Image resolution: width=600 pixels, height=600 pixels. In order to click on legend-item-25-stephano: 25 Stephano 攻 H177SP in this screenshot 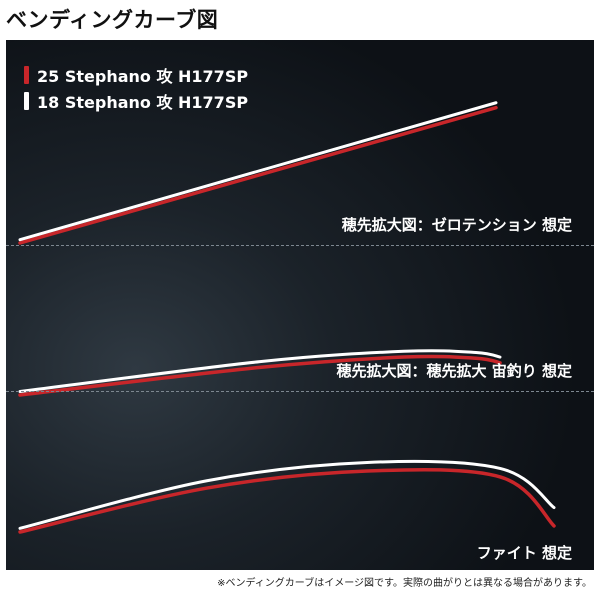, I will do `click(136, 75)`.